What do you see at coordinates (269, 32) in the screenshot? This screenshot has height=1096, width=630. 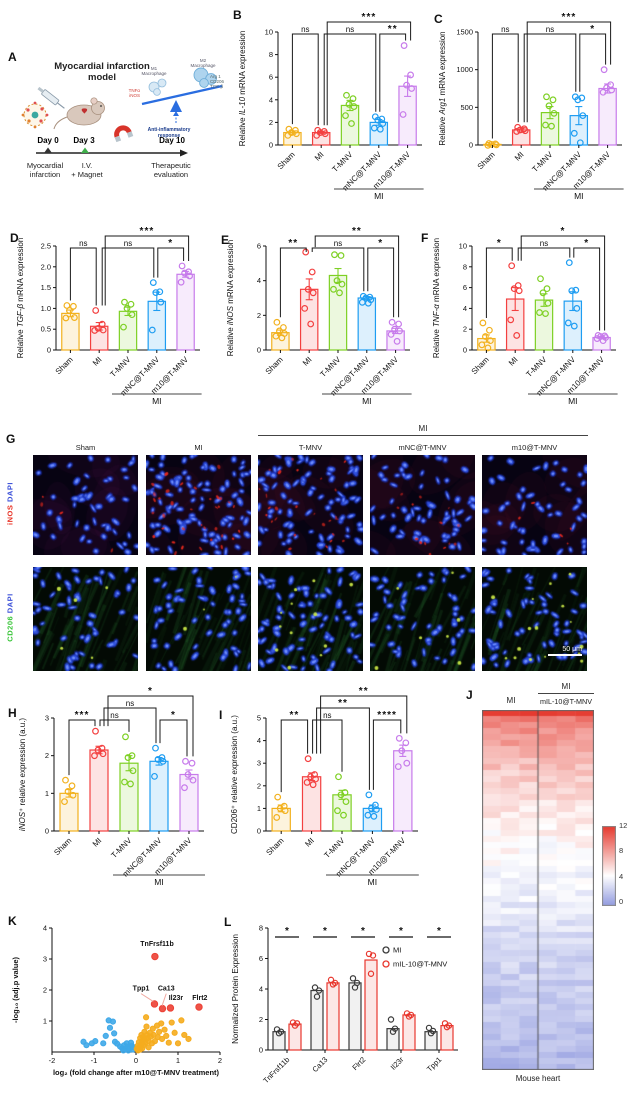 I see `svg-text: 10` at bounding box center [269, 32].